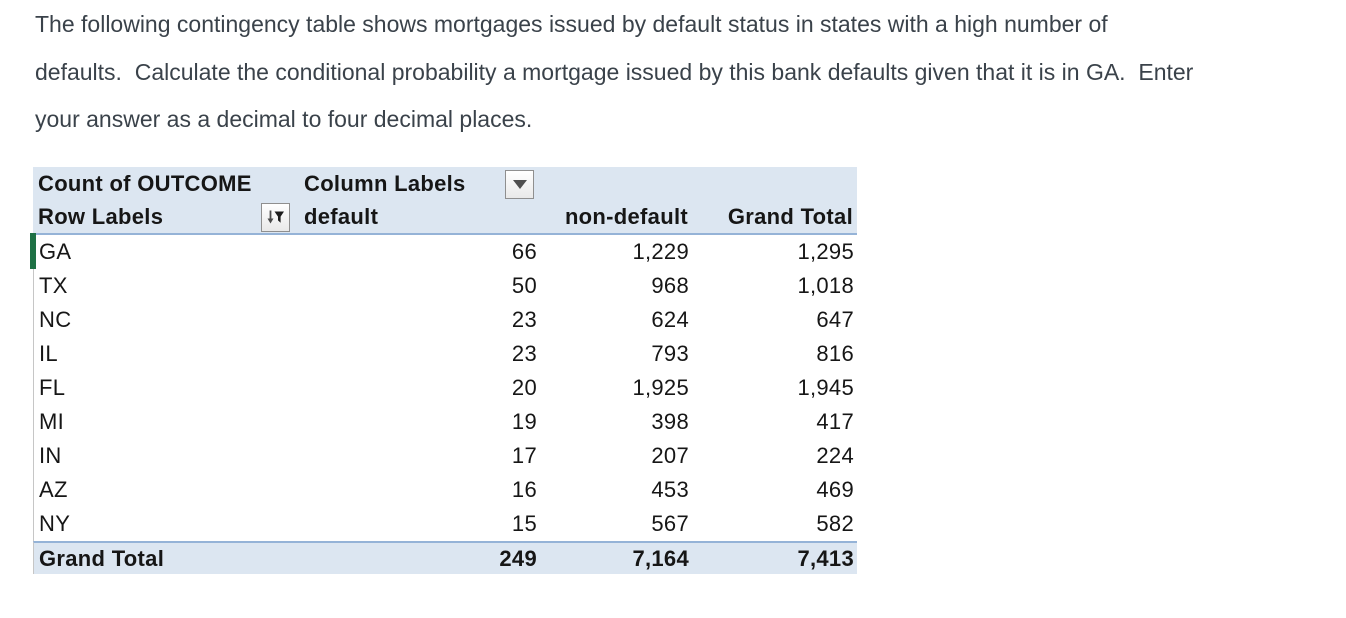 Image resolution: width=1346 pixels, height=618 pixels. Describe the element at coordinates (660, 387) in the screenshot. I see `non-default-count: 1,925` at that location.